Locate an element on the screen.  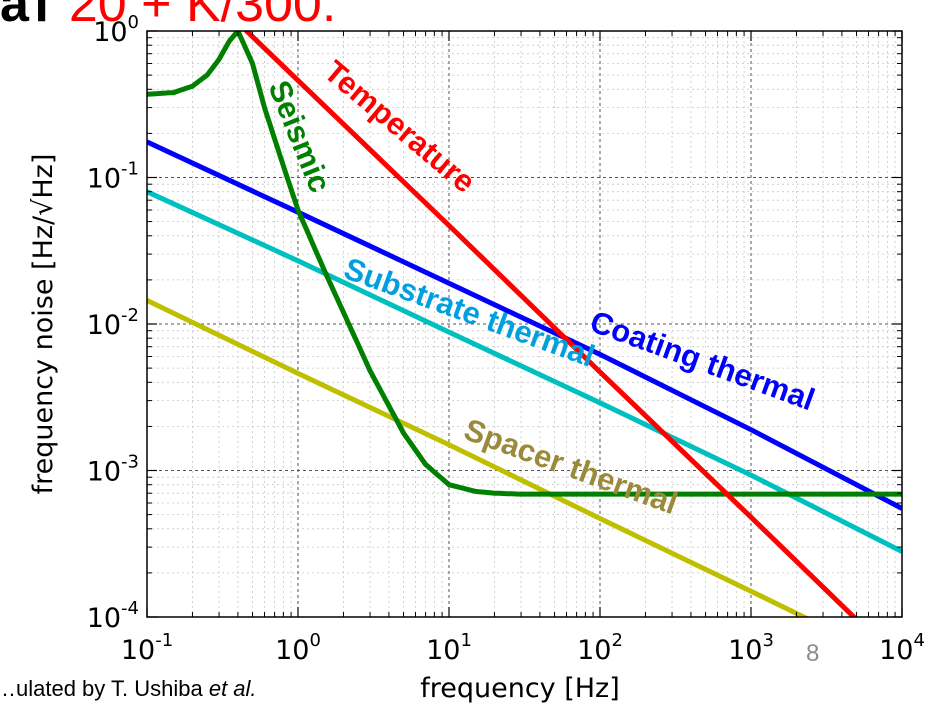
y-tick-exponent: -4 is located at coordinates (130, 608).